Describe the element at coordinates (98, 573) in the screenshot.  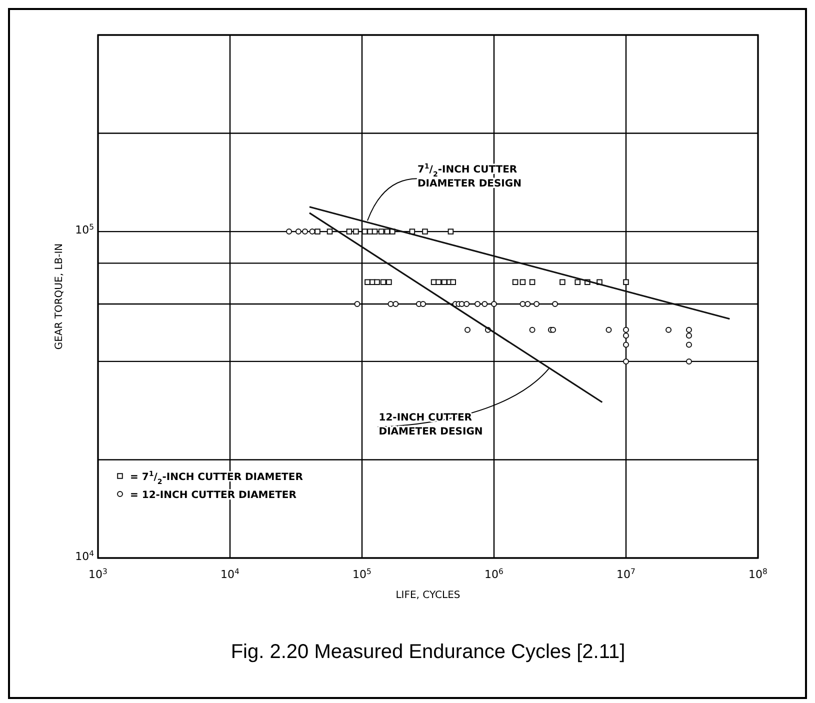
I see `x-tick-label: 10$^{3}$` at that location.